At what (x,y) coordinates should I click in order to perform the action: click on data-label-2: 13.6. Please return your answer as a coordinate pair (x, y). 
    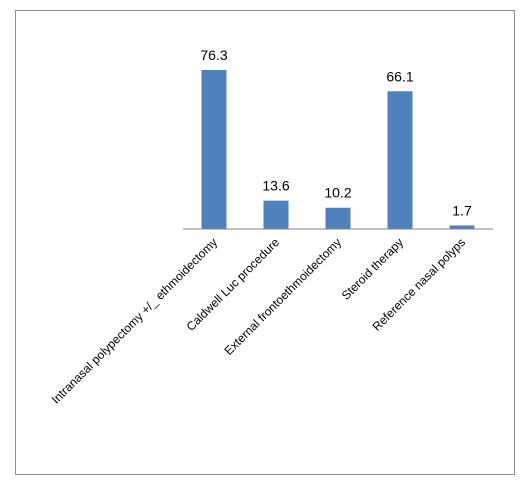
    Looking at the image, I should click on (275, 186).